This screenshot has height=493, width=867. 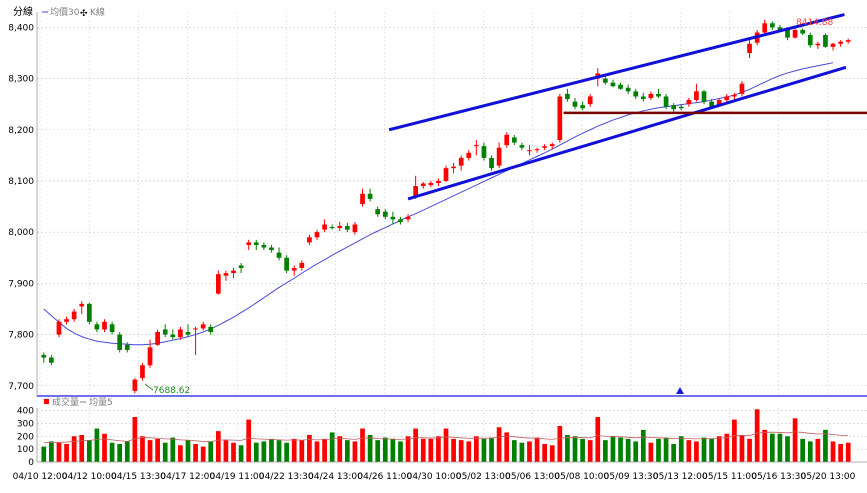 I want to click on lower-channel-line, so click(x=627, y=133).